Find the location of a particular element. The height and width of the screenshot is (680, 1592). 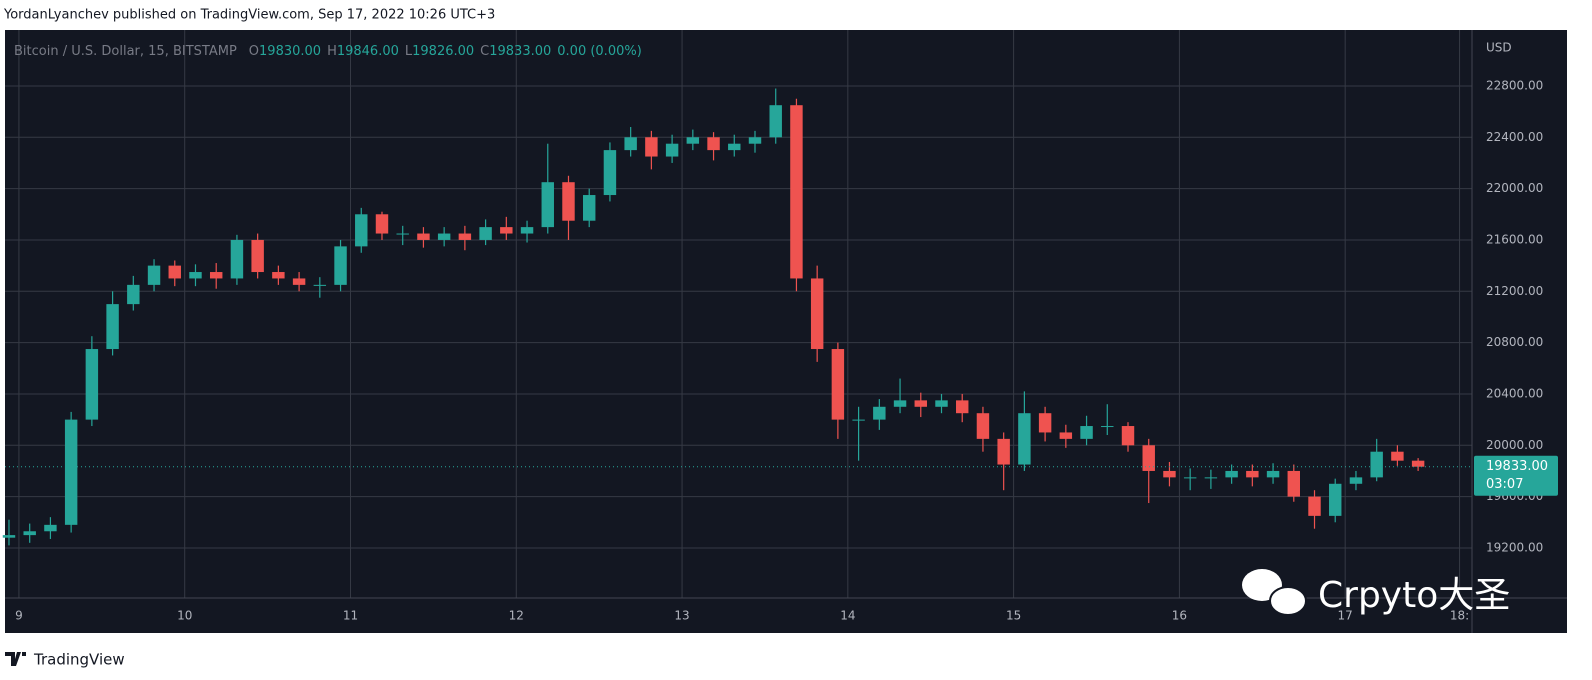

legend-value: 19846.00 is located at coordinates (368, 51).